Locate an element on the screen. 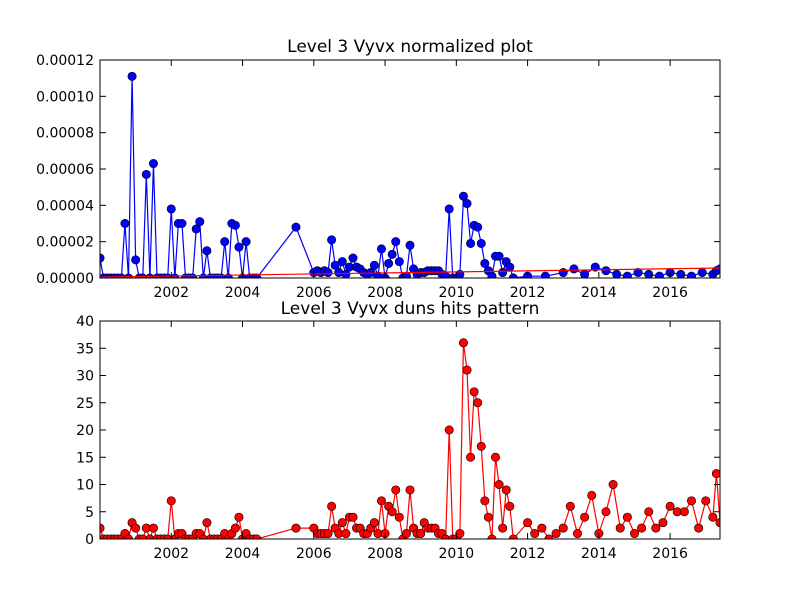 This screenshot has width=800, height=600. normalized-x-tick-label: 2012 is located at coordinates (528, 293).